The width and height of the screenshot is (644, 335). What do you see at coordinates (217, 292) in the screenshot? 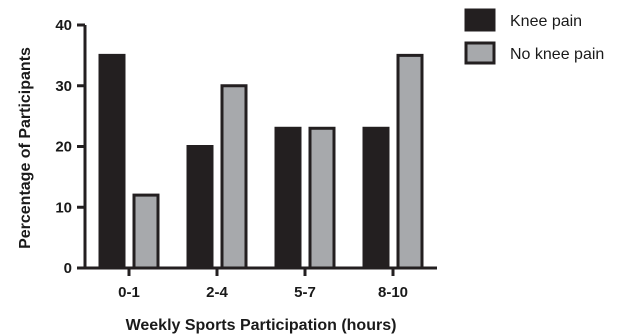
I see `x-tick-label: 2-4` at bounding box center [217, 292].